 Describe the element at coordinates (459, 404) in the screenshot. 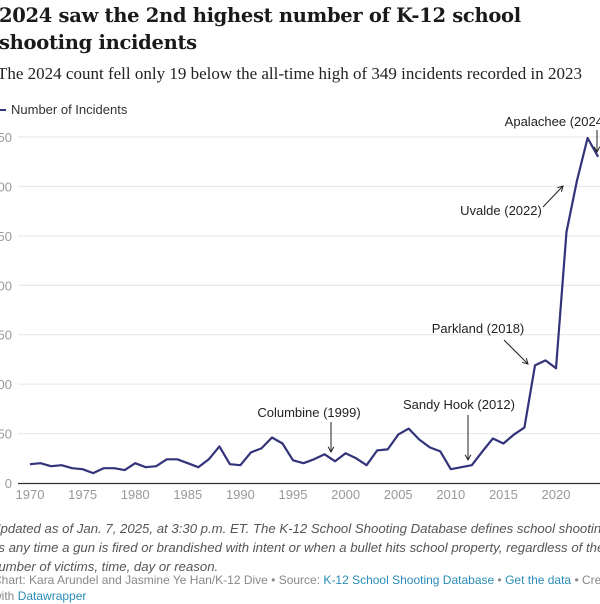

I see `annotation-label: Sandy Hook (2012)` at that location.